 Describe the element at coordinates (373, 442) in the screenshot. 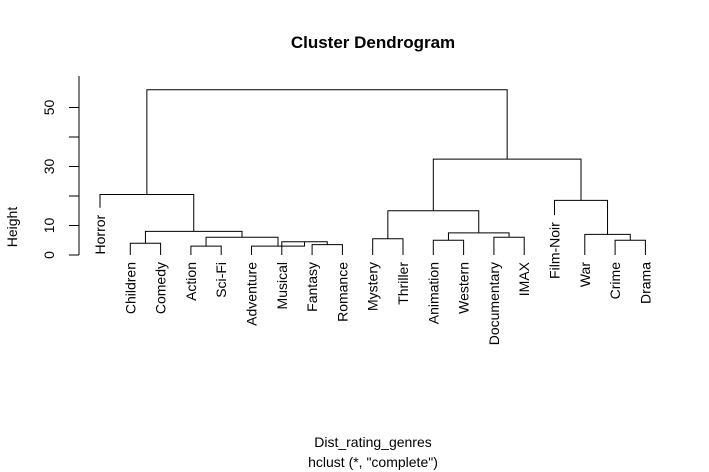

I see `x-axis-label: Dist_rating_genres` at that location.